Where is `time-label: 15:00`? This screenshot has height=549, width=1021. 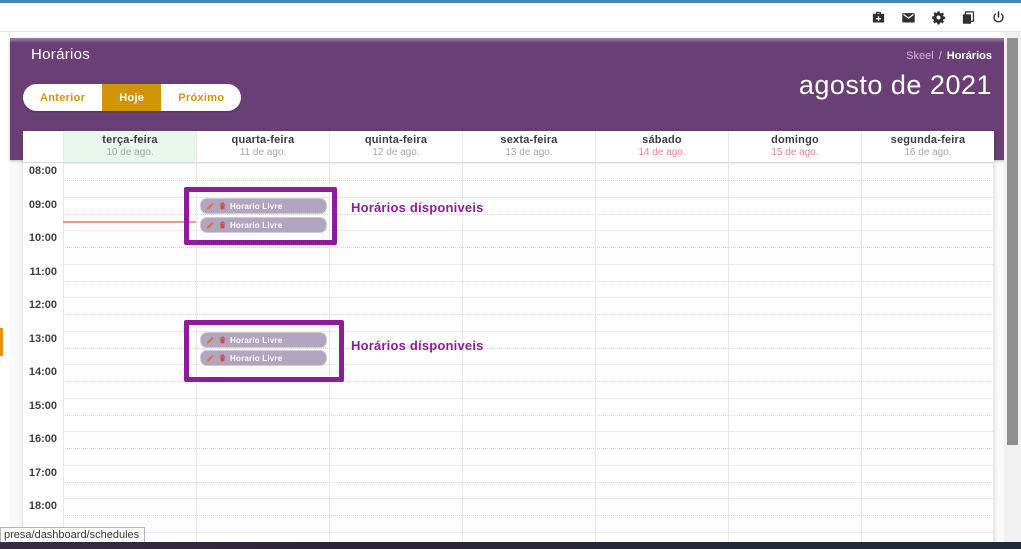 time-label: 15:00 is located at coordinates (42, 405).